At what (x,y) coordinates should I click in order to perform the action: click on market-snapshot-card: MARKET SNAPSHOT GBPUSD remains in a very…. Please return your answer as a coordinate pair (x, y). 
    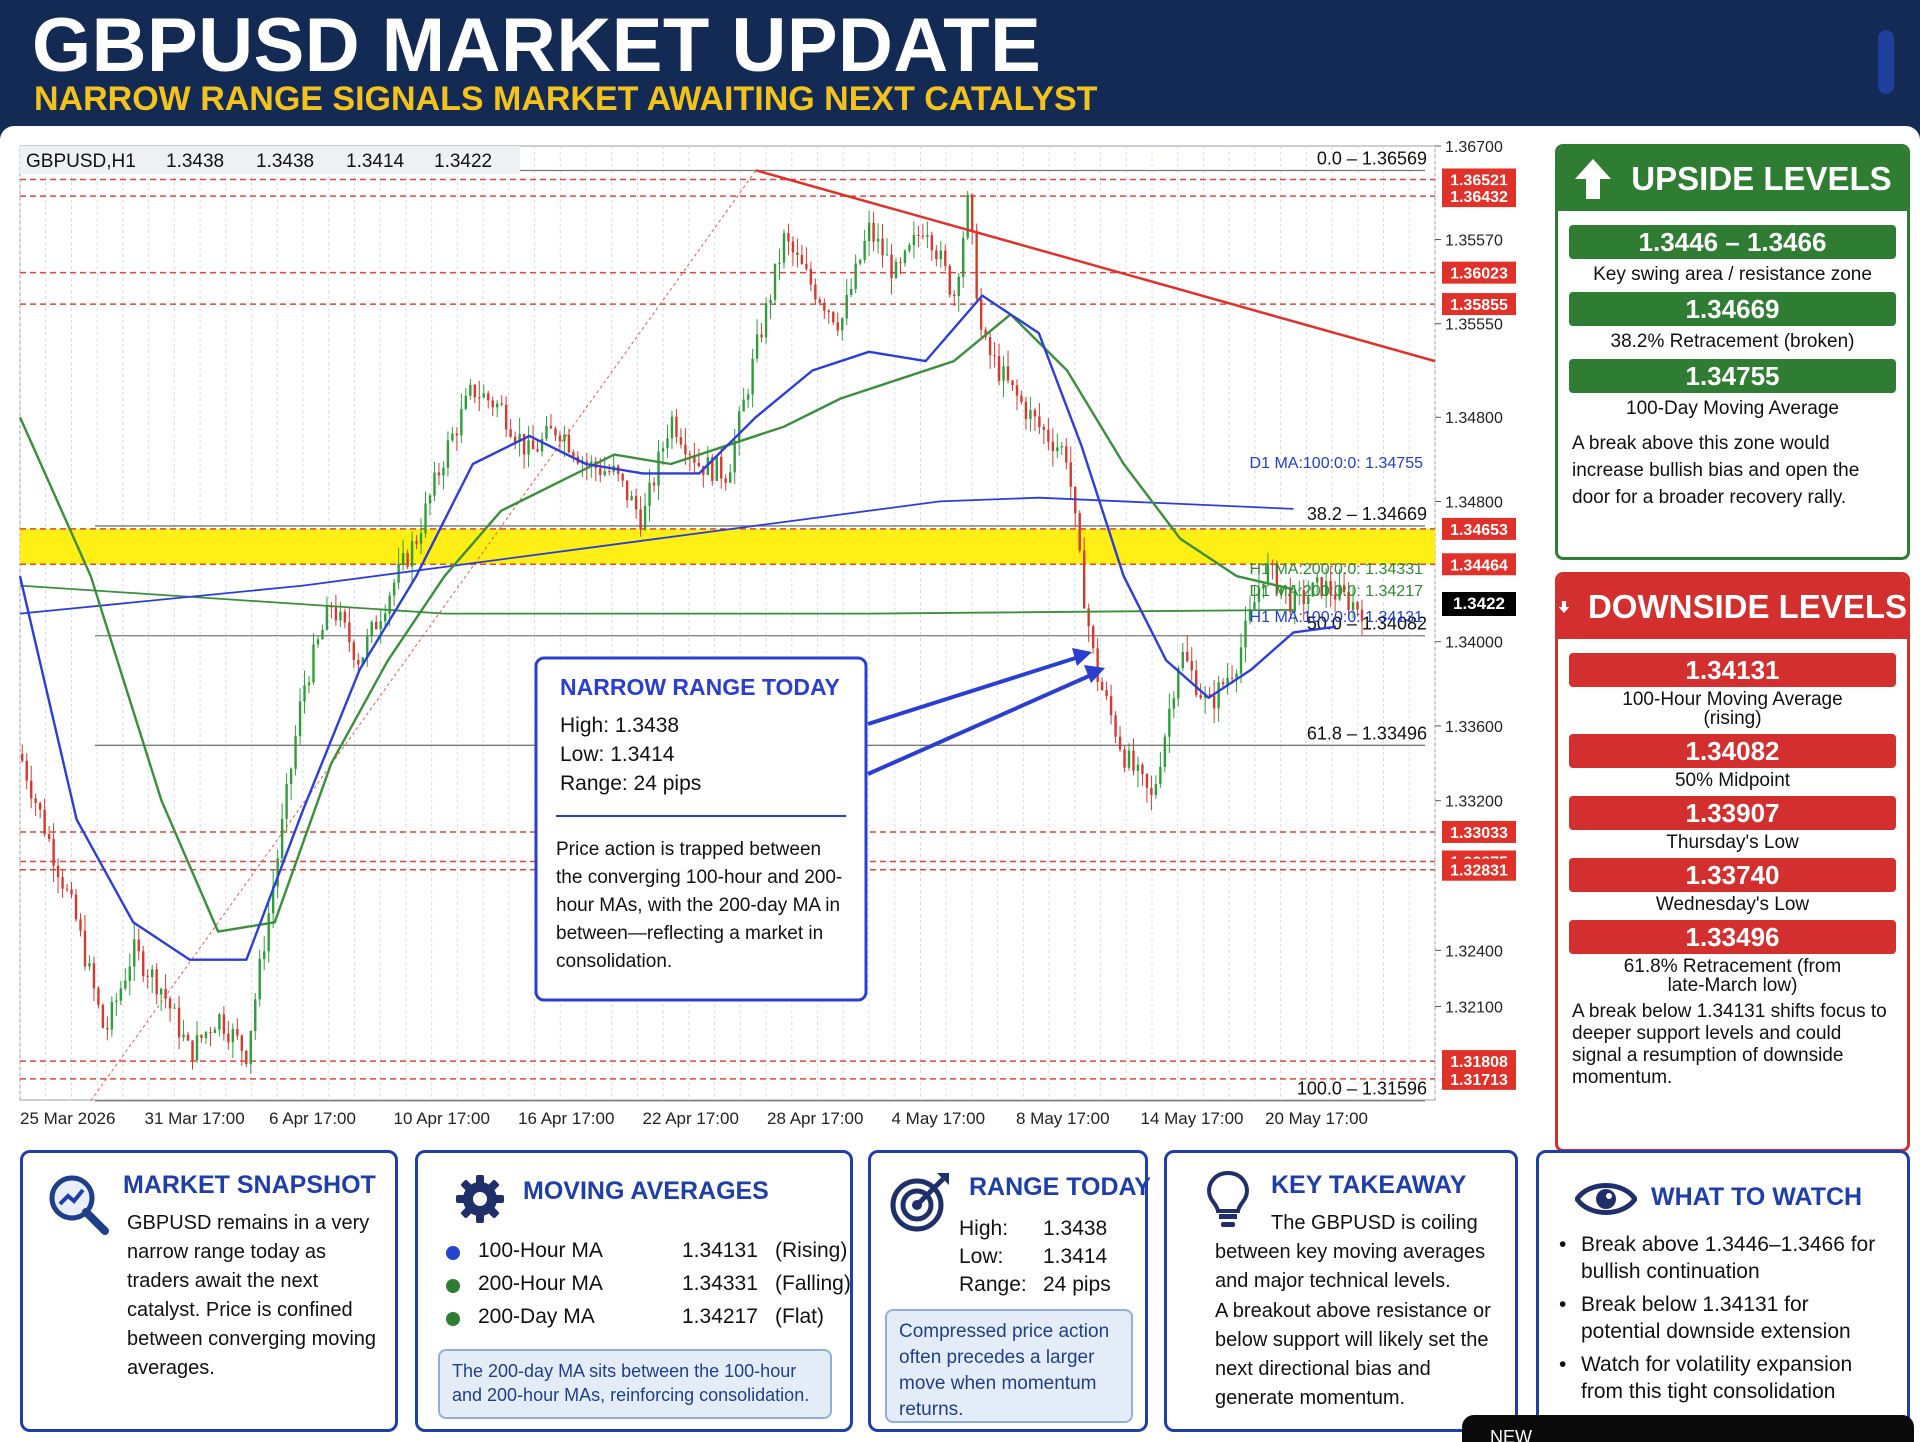
    Looking at the image, I should click on (209, 1291).